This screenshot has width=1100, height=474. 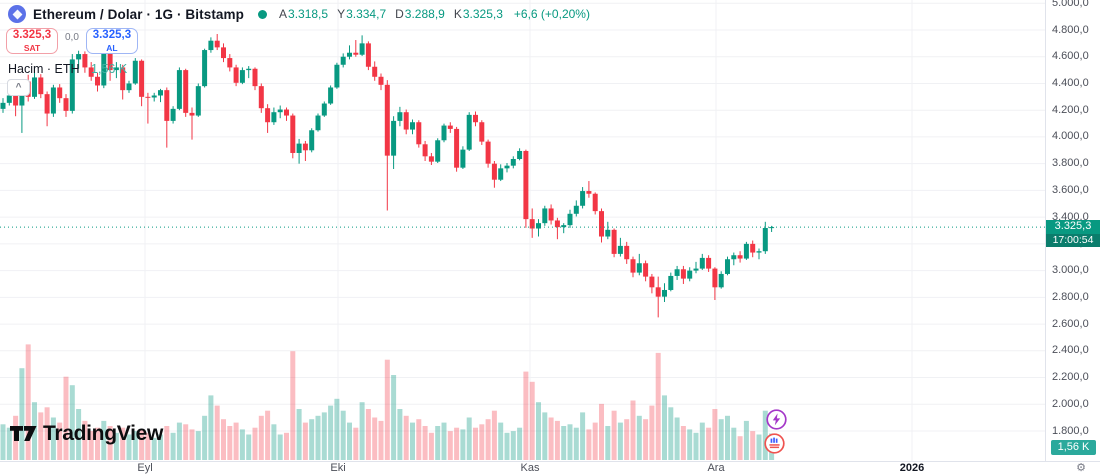 What do you see at coordinates (112, 47) in the screenshot?
I see `buy-label: AL` at bounding box center [112, 47].